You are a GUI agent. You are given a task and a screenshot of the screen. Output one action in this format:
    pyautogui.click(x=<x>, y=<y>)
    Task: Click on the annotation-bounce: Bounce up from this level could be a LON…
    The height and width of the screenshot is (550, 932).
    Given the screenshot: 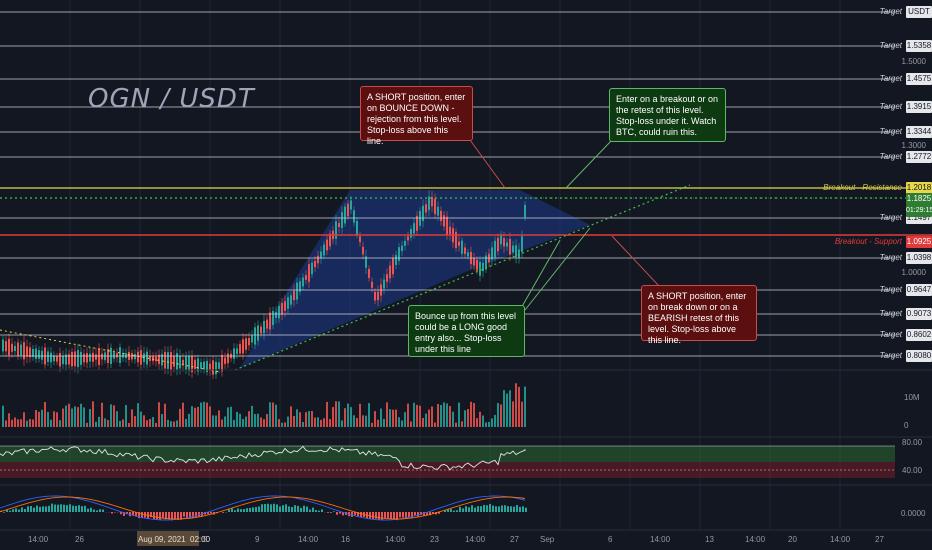 What is the action you would take?
    pyautogui.click(x=466, y=331)
    